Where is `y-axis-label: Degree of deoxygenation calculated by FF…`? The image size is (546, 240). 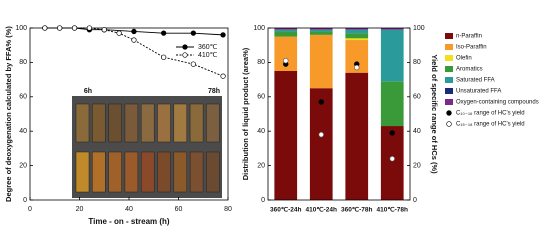
y-axis-label: Degree of deoxygenation calculated by FF… is located at coordinates (8, 114).